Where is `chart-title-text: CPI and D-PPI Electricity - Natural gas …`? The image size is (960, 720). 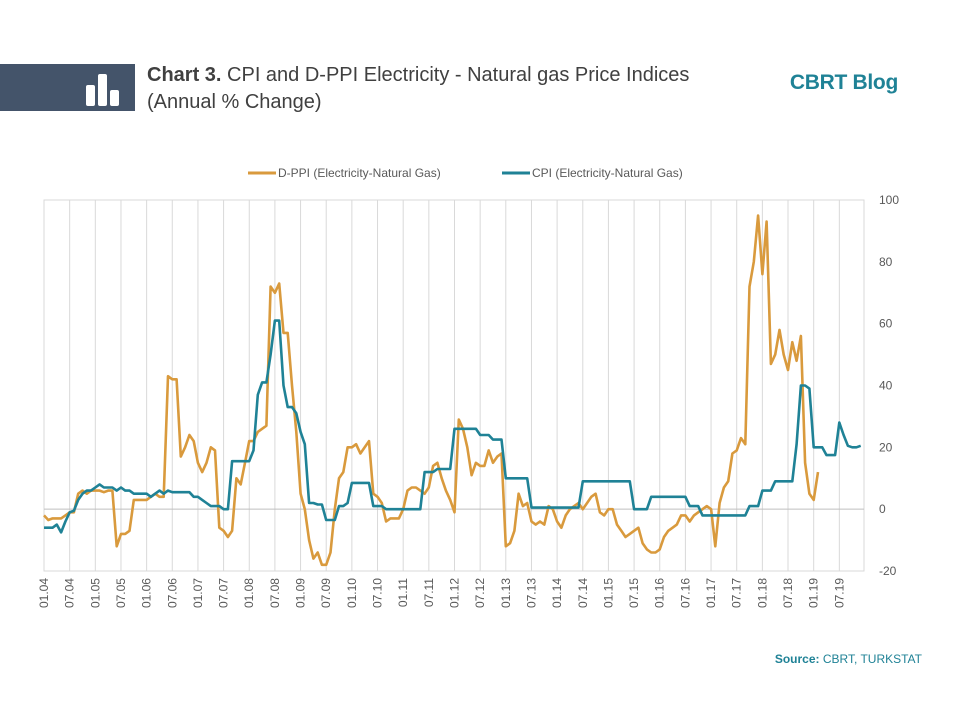
chart-title-text: CPI and D-PPI Electricity - Natural gas … is located at coordinates (418, 88).